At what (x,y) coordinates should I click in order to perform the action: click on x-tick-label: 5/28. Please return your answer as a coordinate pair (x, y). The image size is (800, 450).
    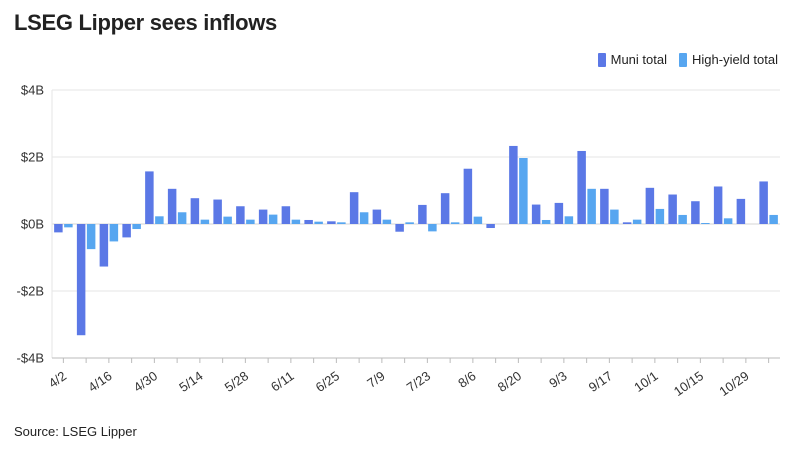
    Looking at the image, I should click on (236, 381).